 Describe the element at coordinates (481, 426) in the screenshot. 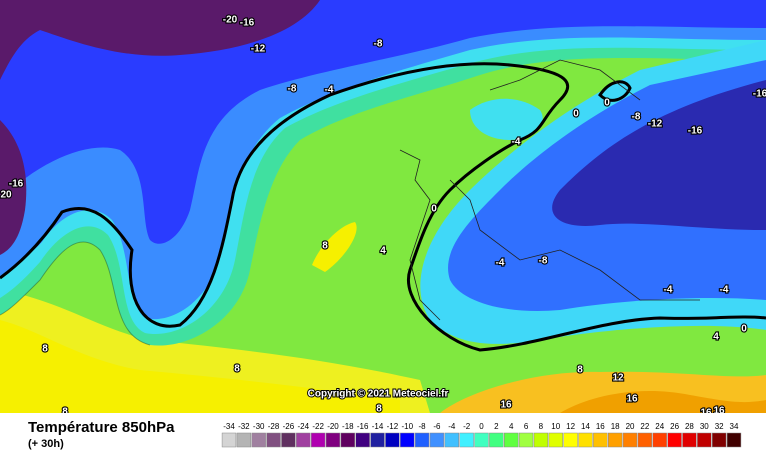

I see `scale-label: 0` at that location.